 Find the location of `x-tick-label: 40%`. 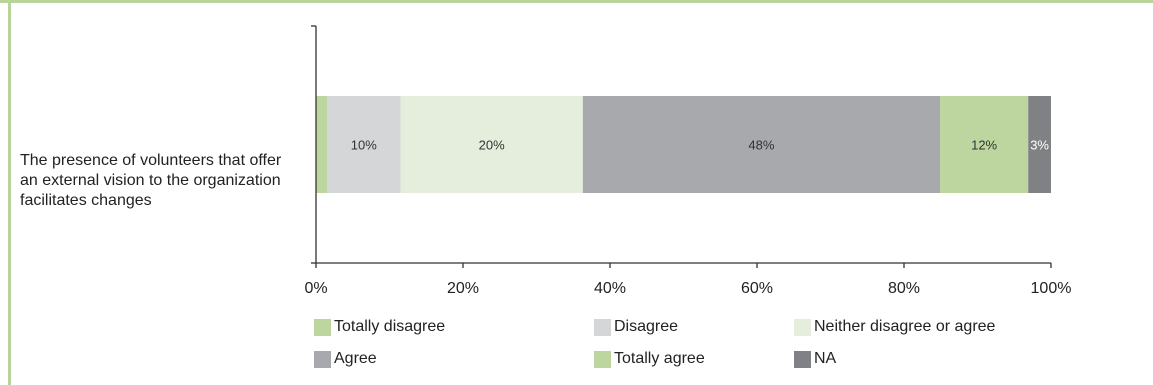

x-tick-label: 40% is located at coordinates (610, 288).